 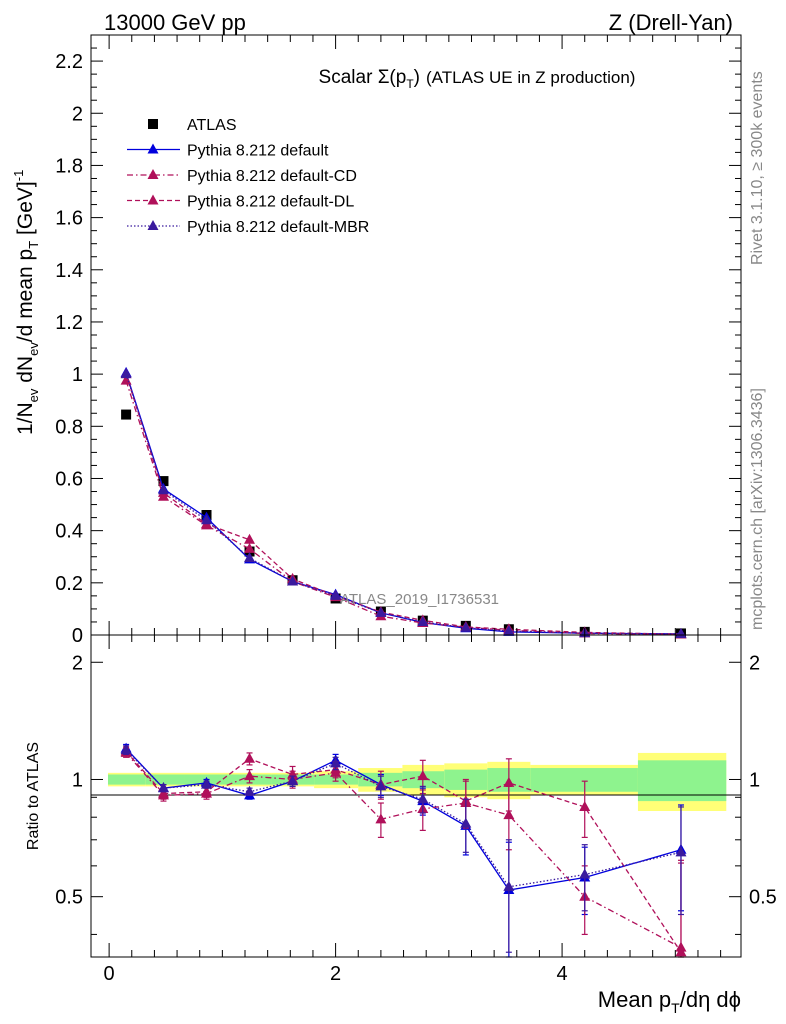 I want to click on main-ytick-label: 0.6, so click(x=69, y=479).